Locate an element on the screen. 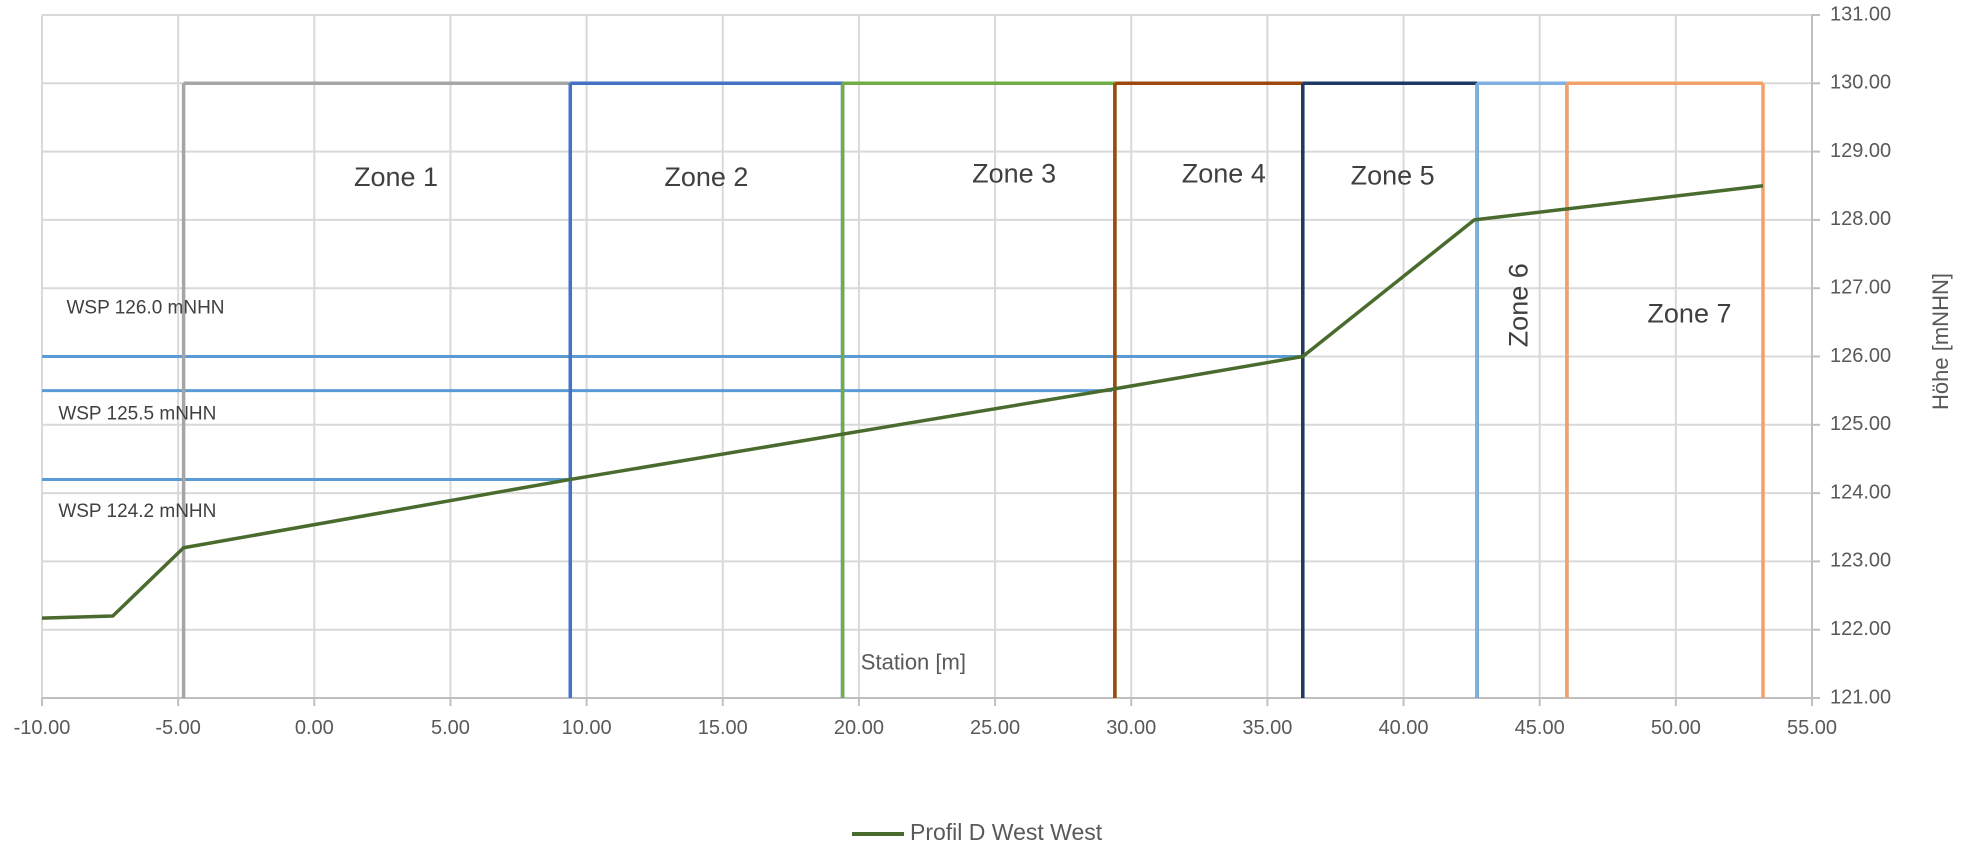 The image size is (1966, 846). x-tick-label: 0.00 is located at coordinates (314, 728).